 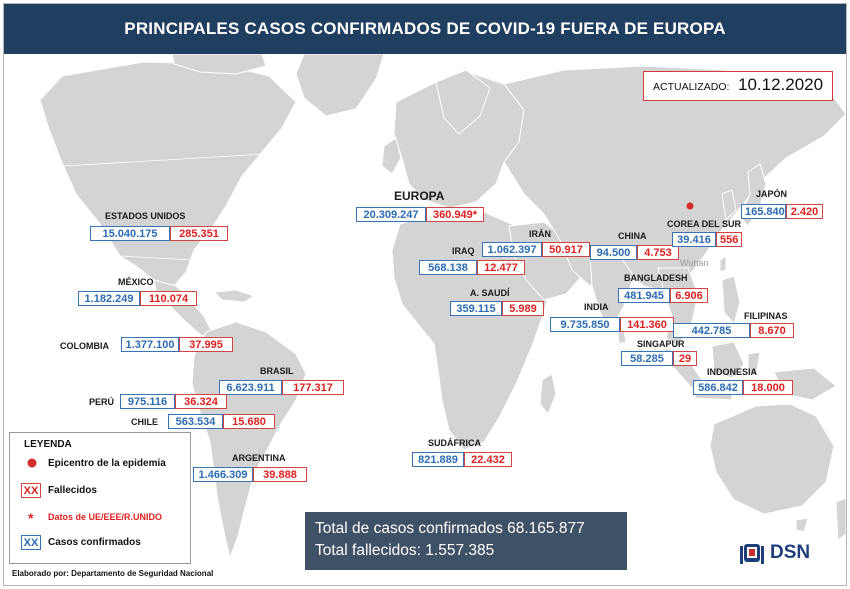 I want to click on deaths-chile: 15.680, so click(x=249, y=421).